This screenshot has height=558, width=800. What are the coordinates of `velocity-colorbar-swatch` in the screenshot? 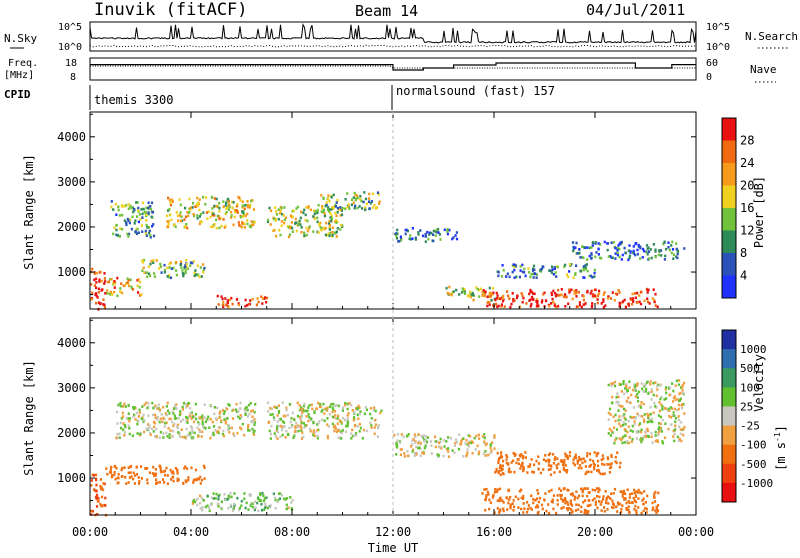 It's located at (729, 473).